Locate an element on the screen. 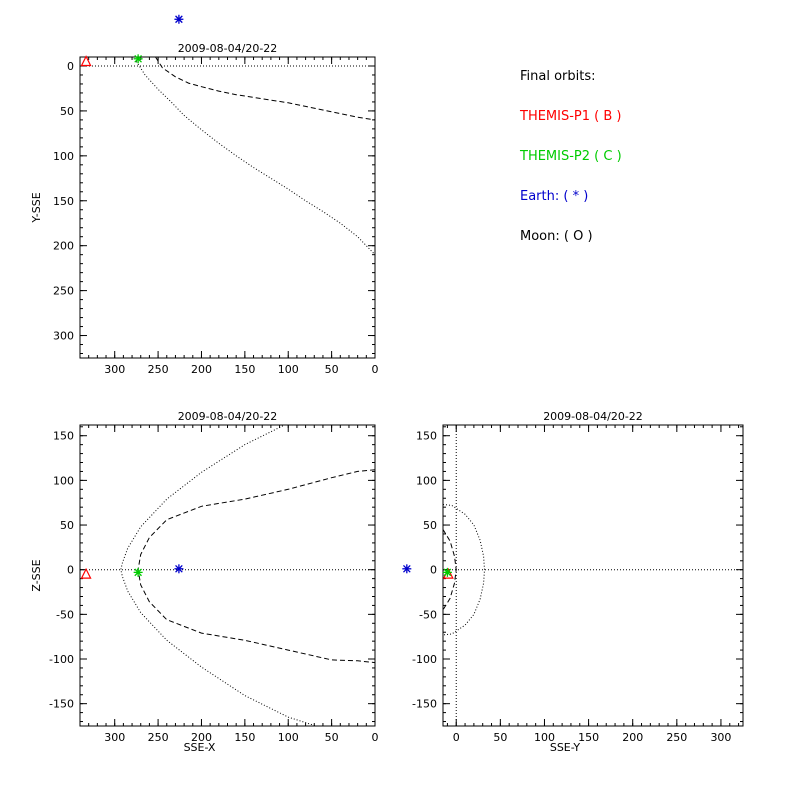 The height and width of the screenshot is (800, 800). y-axis-label: Z-SSE is located at coordinates (36, 575).